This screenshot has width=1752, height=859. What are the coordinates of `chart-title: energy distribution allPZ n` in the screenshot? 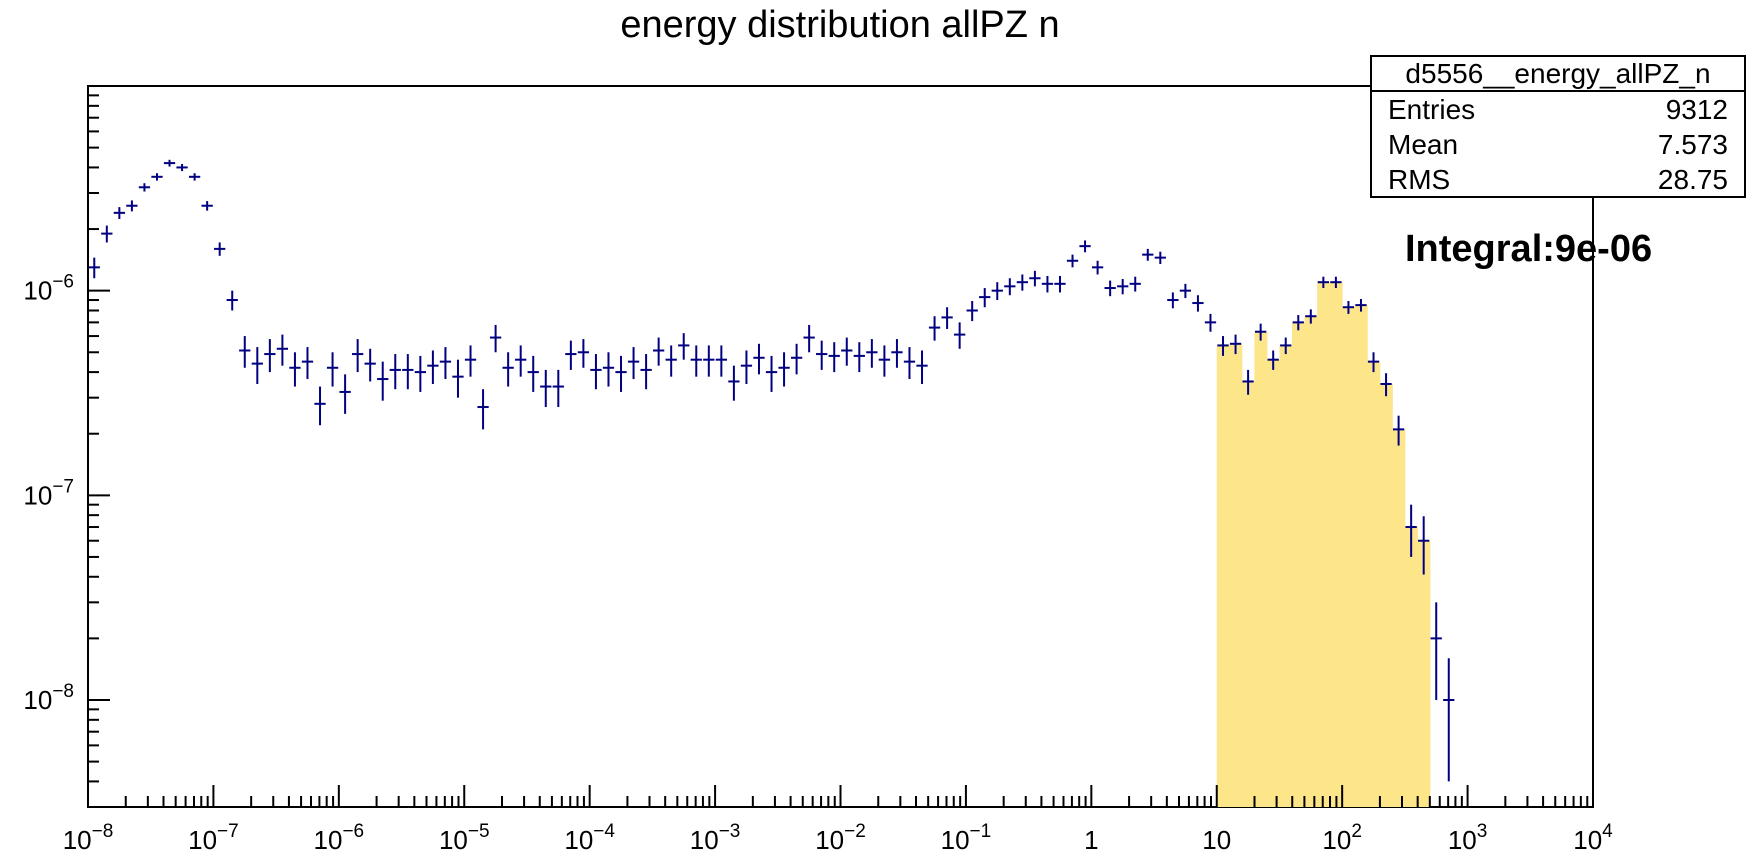 It's located at (840, 25).